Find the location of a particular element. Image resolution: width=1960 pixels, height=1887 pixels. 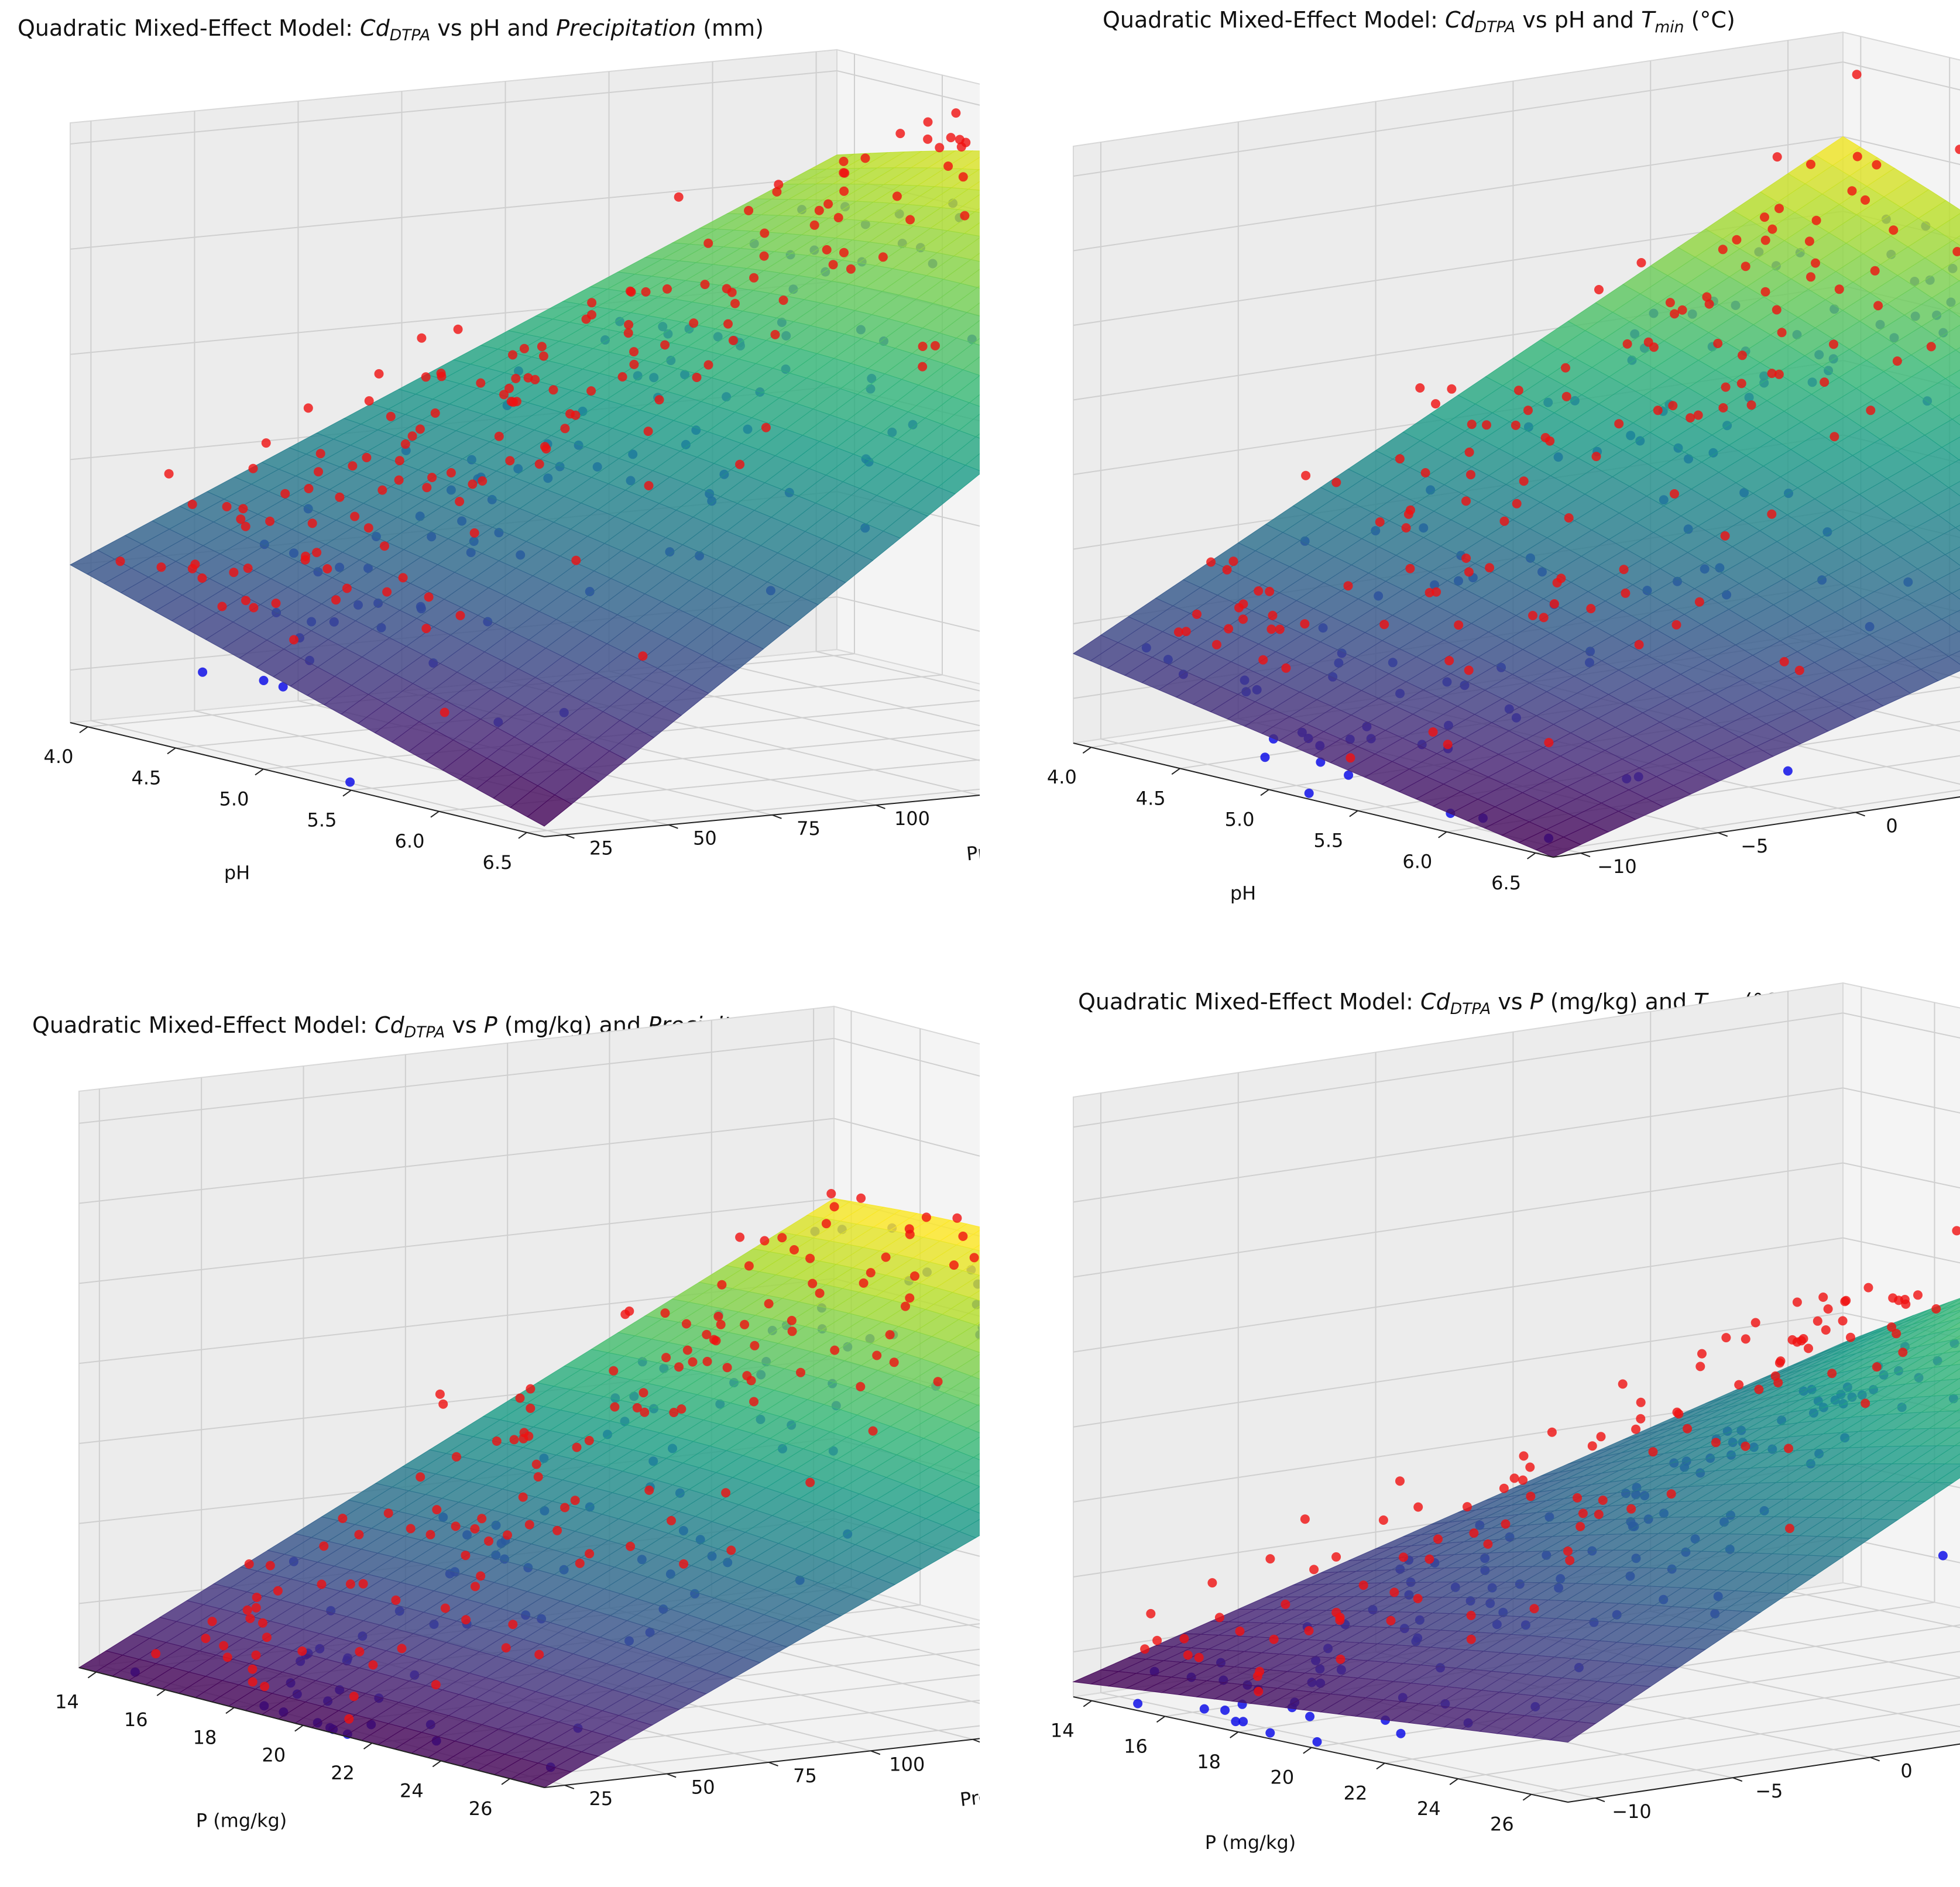

y-axis-label: Precipitation (mm) is located at coordinates (973, 846).